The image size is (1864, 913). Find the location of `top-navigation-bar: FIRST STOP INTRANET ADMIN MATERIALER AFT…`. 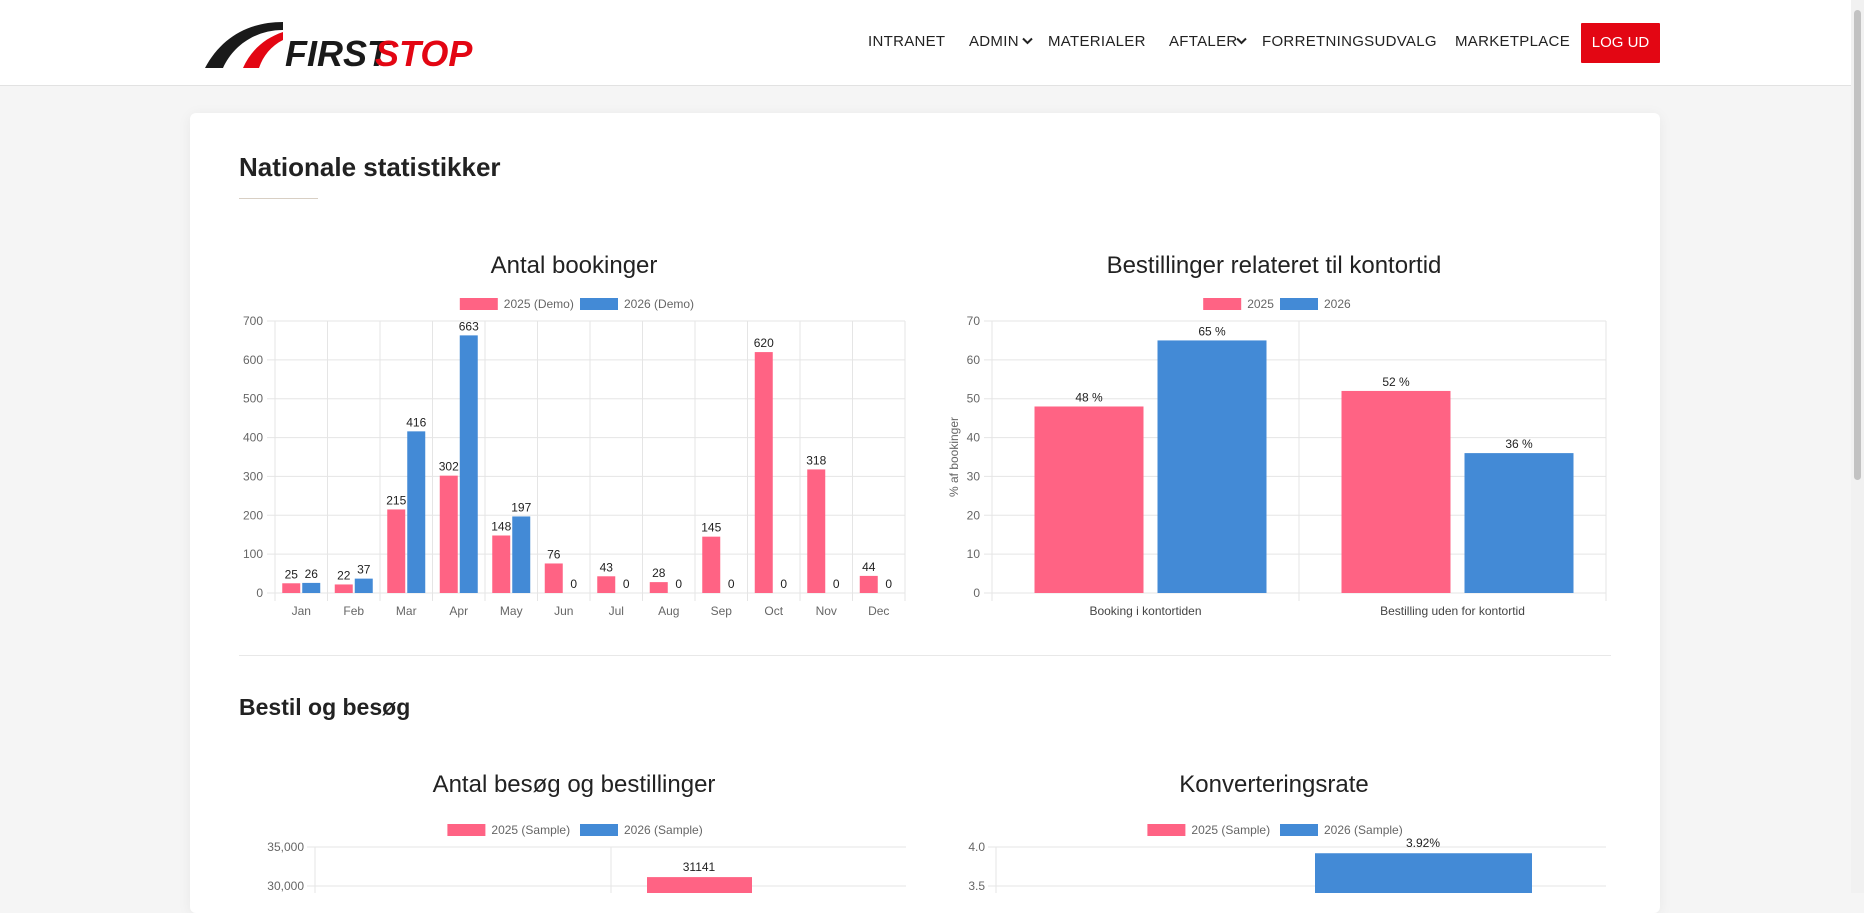

top-navigation-bar: FIRST STOP INTRANET ADMIN MATERIALER AFT… is located at coordinates (932, 43).